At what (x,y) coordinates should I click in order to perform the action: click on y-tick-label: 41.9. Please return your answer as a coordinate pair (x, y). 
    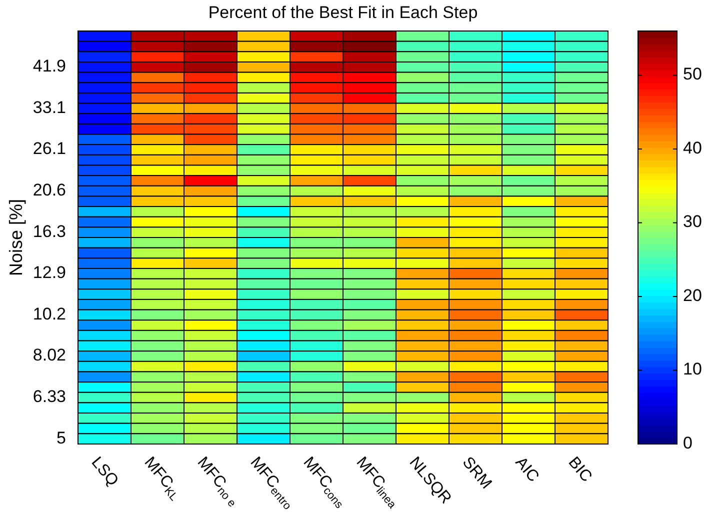
    Looking at the image, I should click on (49, 66).